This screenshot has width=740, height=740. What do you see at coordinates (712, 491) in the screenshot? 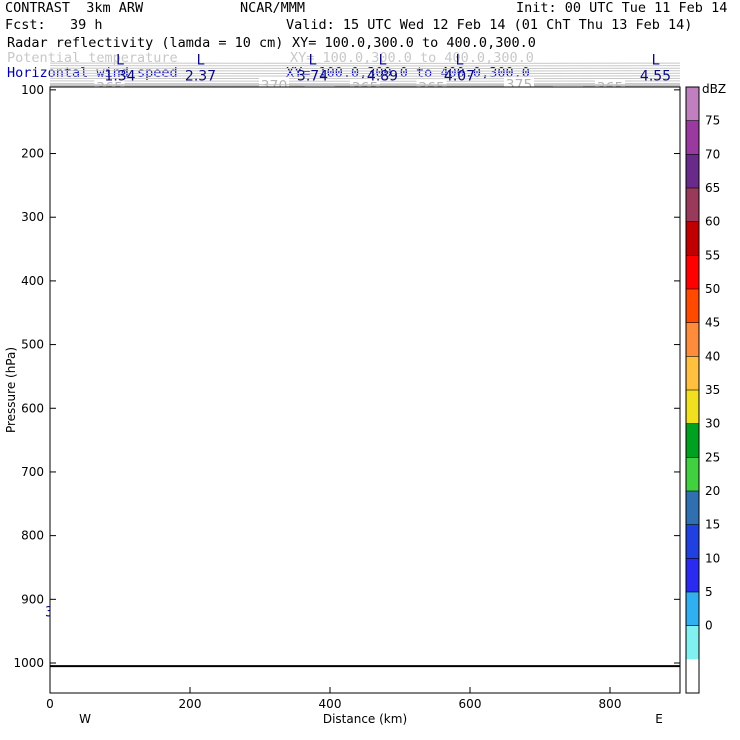
I see `colorbar-level: 20` at bounding box center [712, 491].